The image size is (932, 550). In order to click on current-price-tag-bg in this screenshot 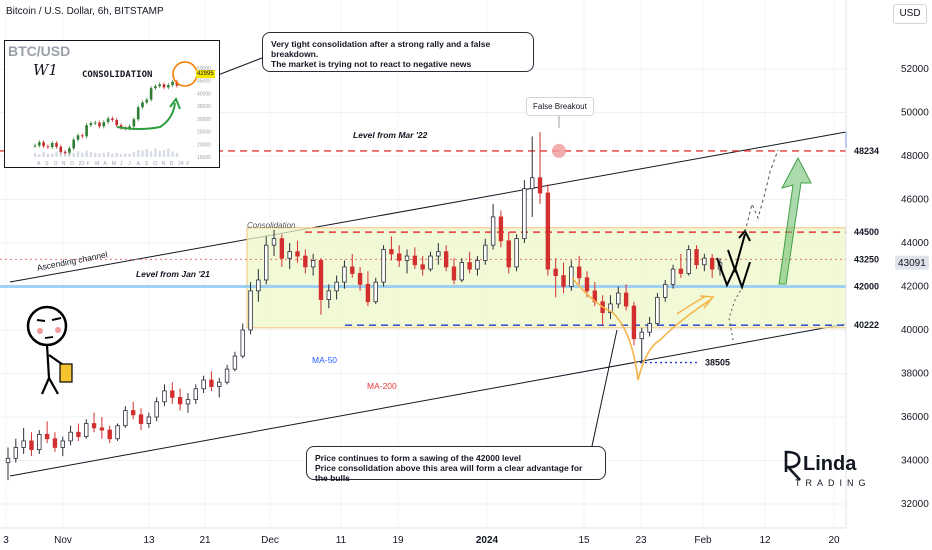, I will do `click(912, 262)`.